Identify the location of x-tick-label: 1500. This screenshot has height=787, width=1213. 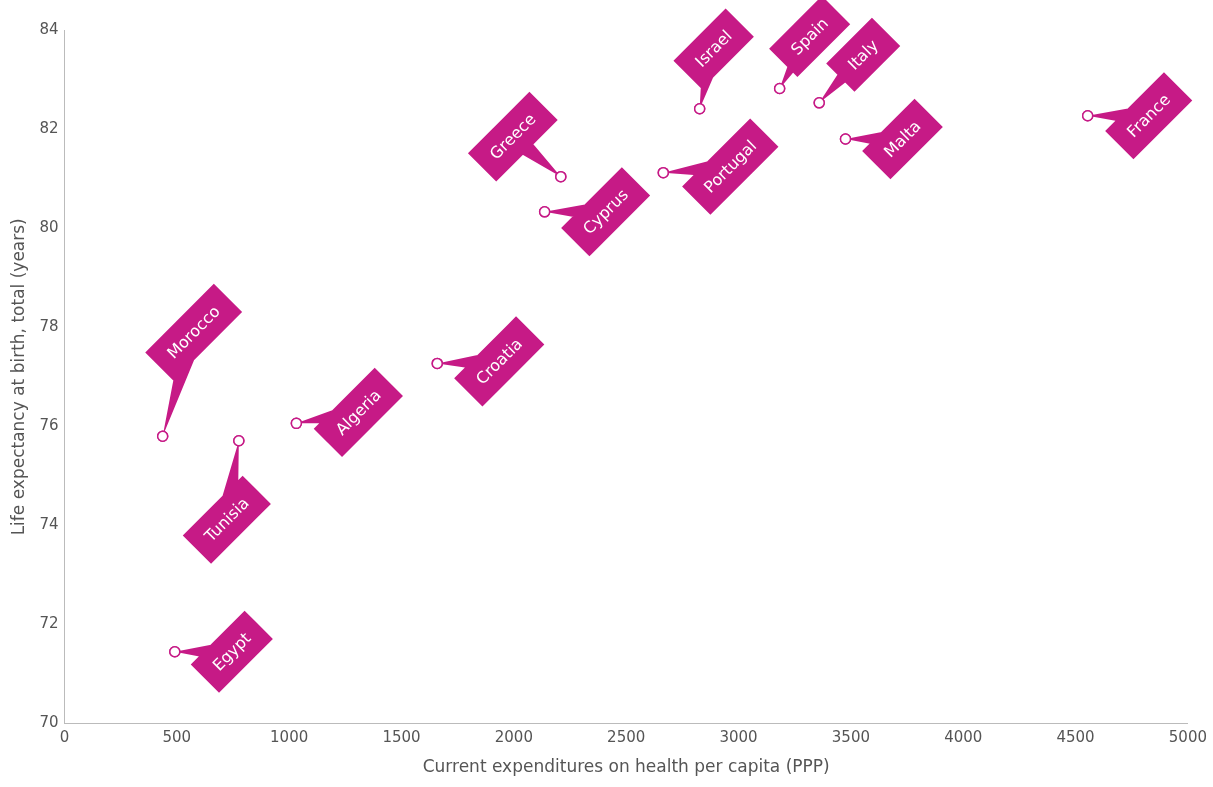
(401, 737).